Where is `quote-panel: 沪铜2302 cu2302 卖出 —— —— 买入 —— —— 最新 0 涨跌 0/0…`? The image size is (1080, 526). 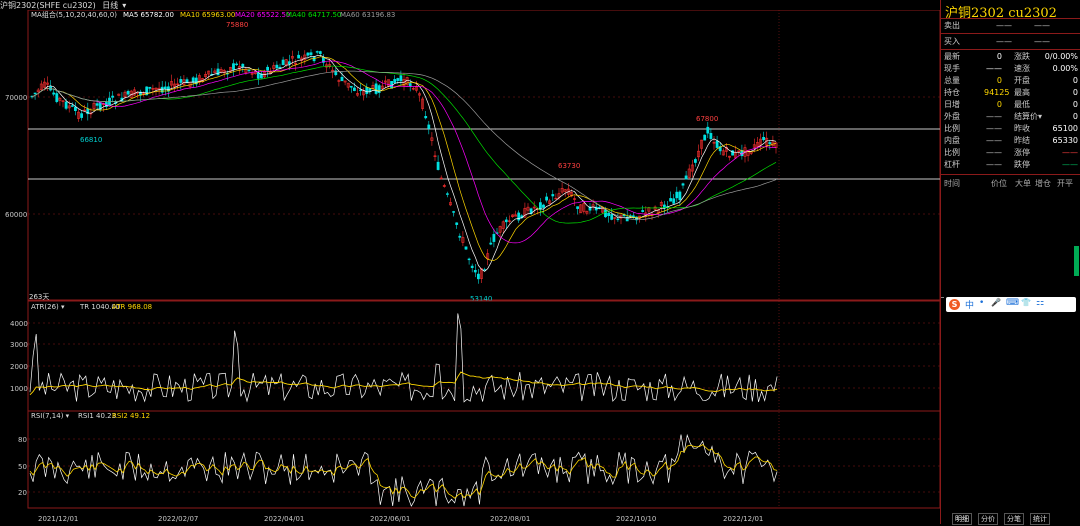 quote-panel: 沪铜2302 cu2302 卖出 —— —— 买入 —— —— 最新 0 涨跌 0/0… is located at coordinates (1010, 262).